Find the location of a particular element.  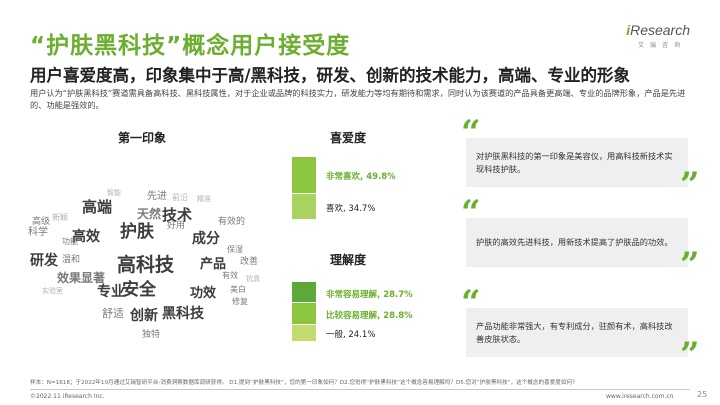

logo-subtext: 艾瑞咨询 is located at coordinates (661, 45).